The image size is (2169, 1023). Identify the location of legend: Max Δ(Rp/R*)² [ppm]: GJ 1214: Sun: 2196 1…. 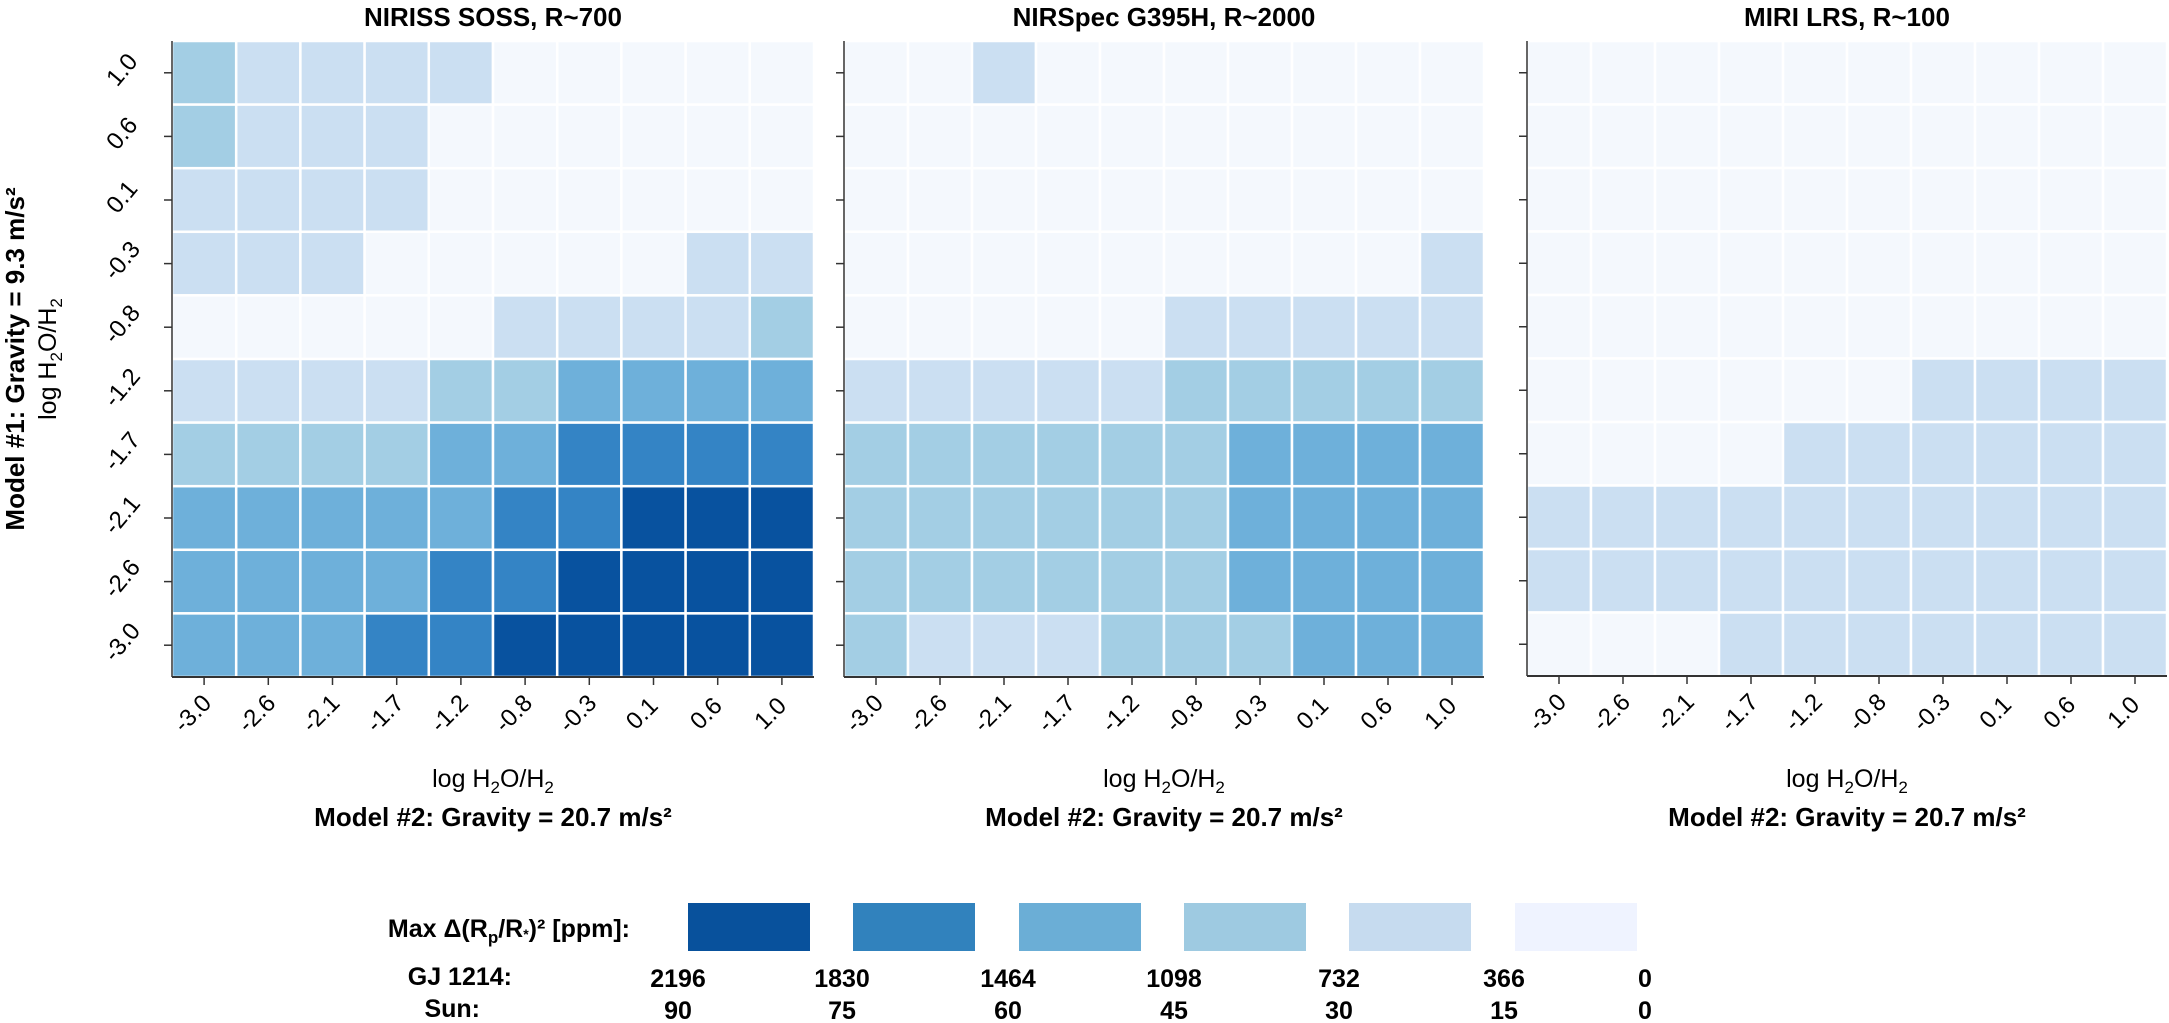
(1020, 963).